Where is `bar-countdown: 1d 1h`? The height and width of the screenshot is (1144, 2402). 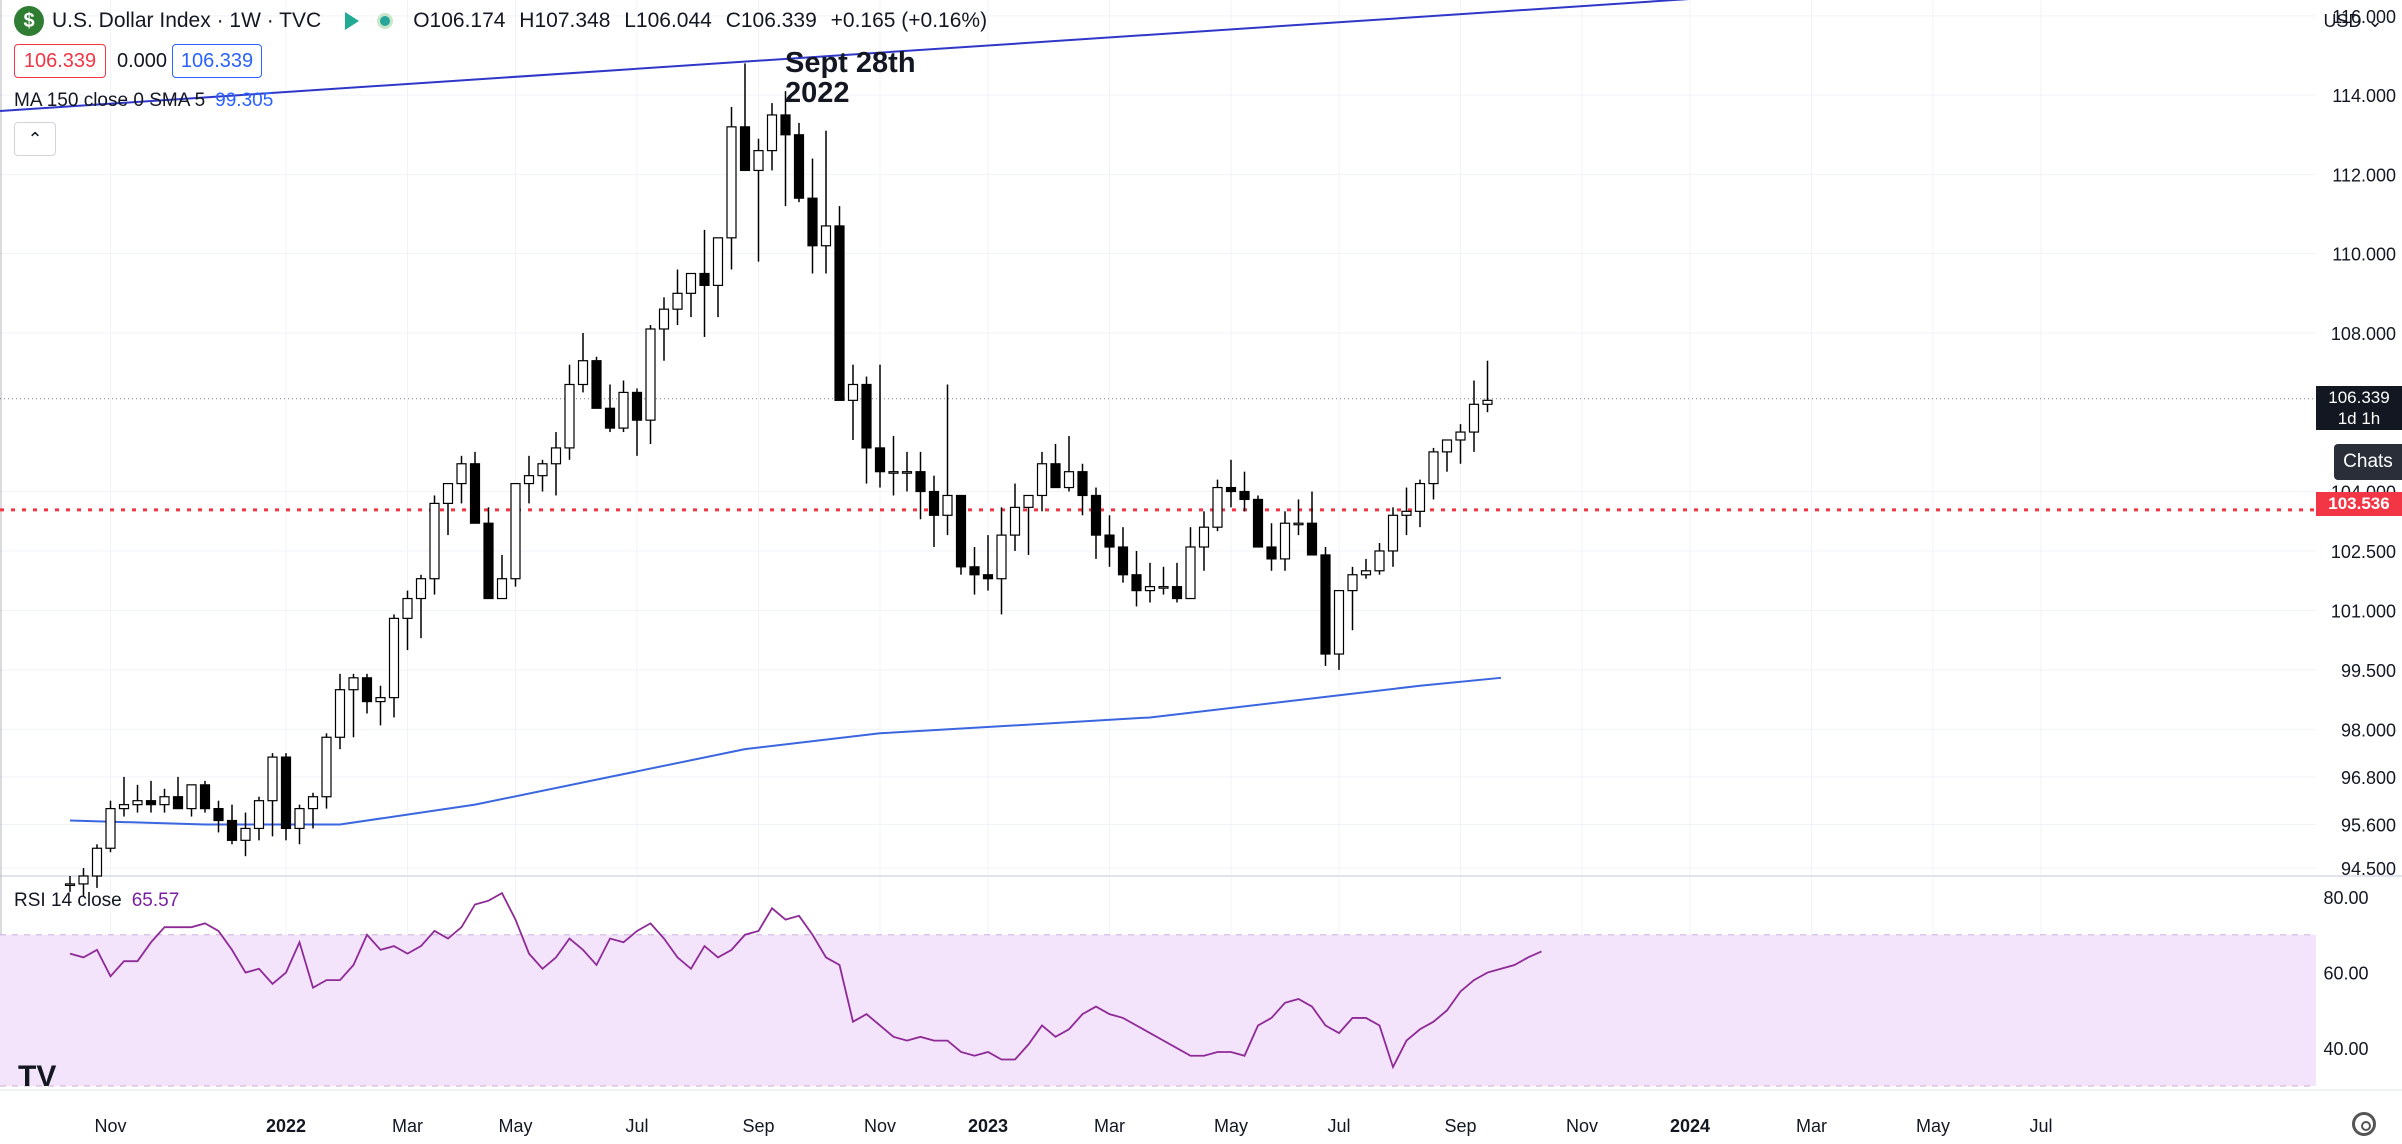
bar-countdown: 1d 1h is located at coordinates (2359, 418).